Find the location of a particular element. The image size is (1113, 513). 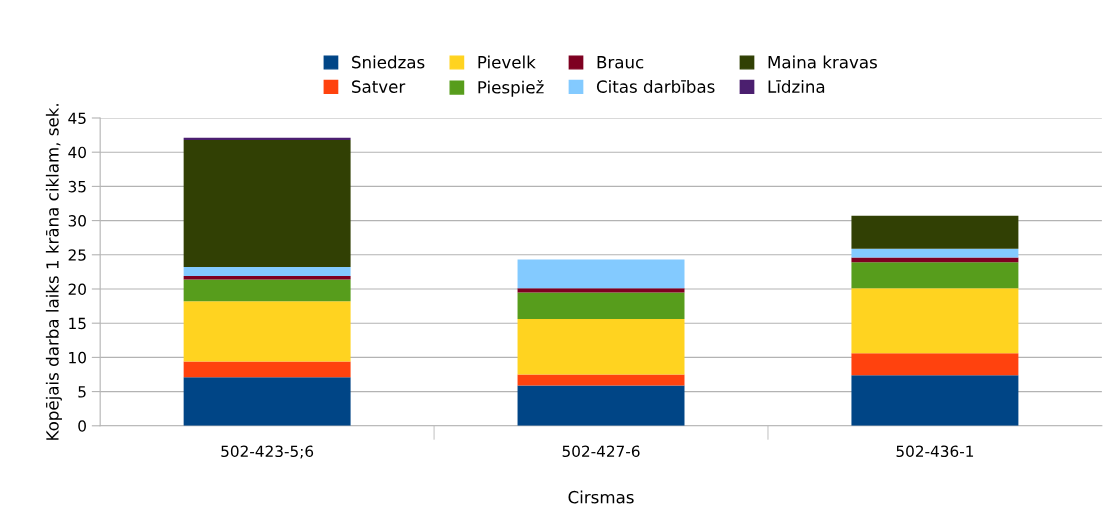

y-tick-label: 40 is located at coordinates (77, 152).